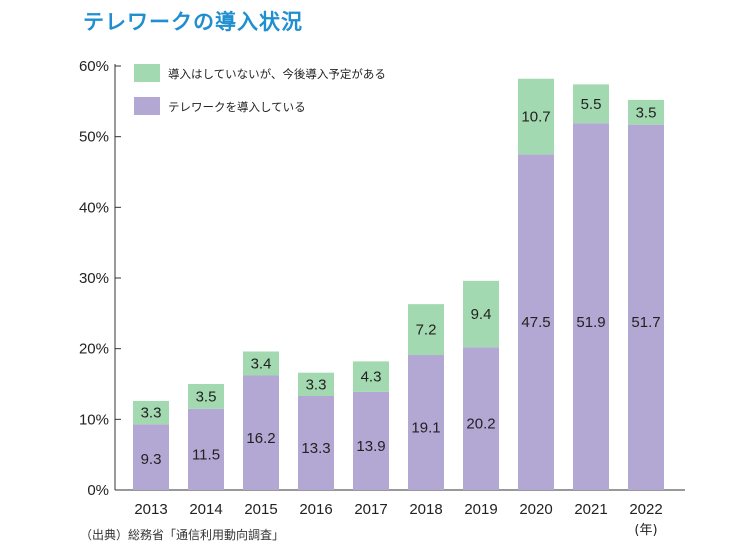 Image resolution: width=750 pixels, height=547 pixels. I want to click on x-tick-label: 2015, so click(260, 509).